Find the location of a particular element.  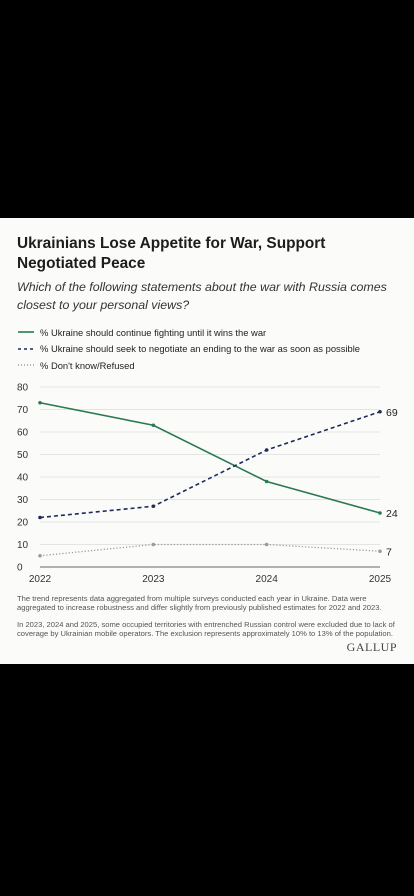

legend-swatch-solid is located at coordinates (26, 332).